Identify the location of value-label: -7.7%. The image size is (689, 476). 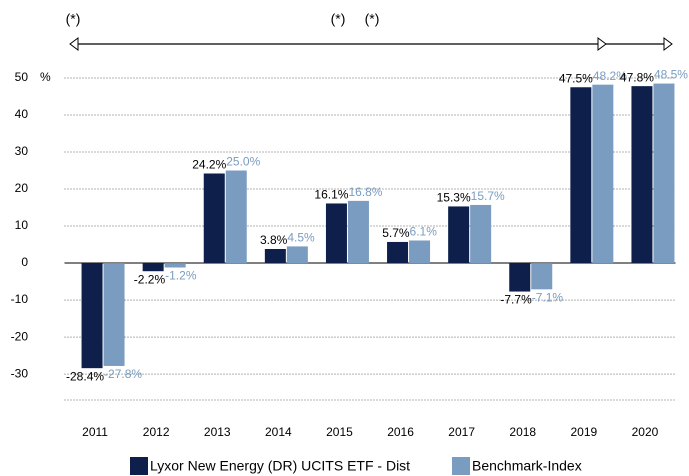
(516, 300).